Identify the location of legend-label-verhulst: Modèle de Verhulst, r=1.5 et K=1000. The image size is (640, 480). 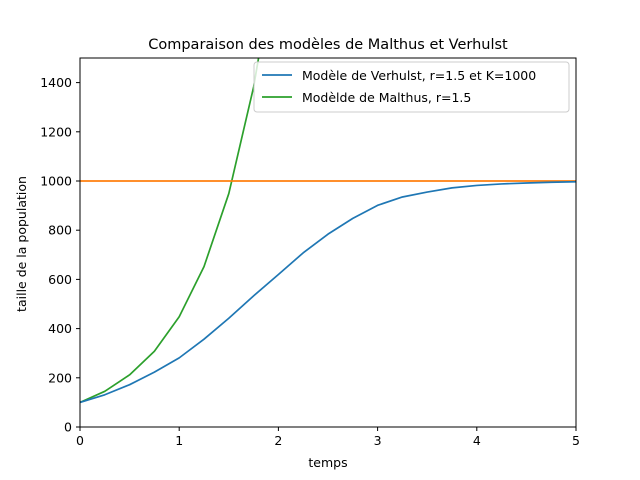
(419, 75).